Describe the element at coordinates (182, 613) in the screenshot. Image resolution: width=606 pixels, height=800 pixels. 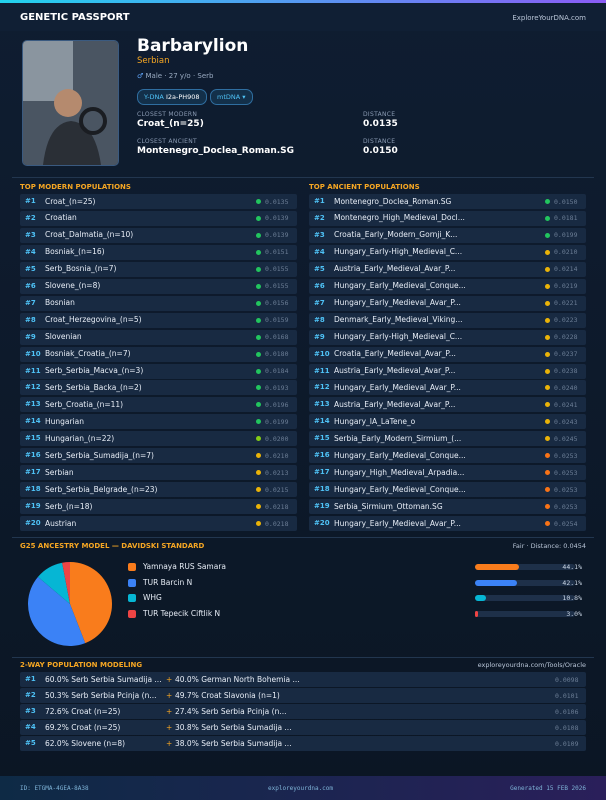
I see `legend-label: TUR Tepecik Ciftlik N` at that location.